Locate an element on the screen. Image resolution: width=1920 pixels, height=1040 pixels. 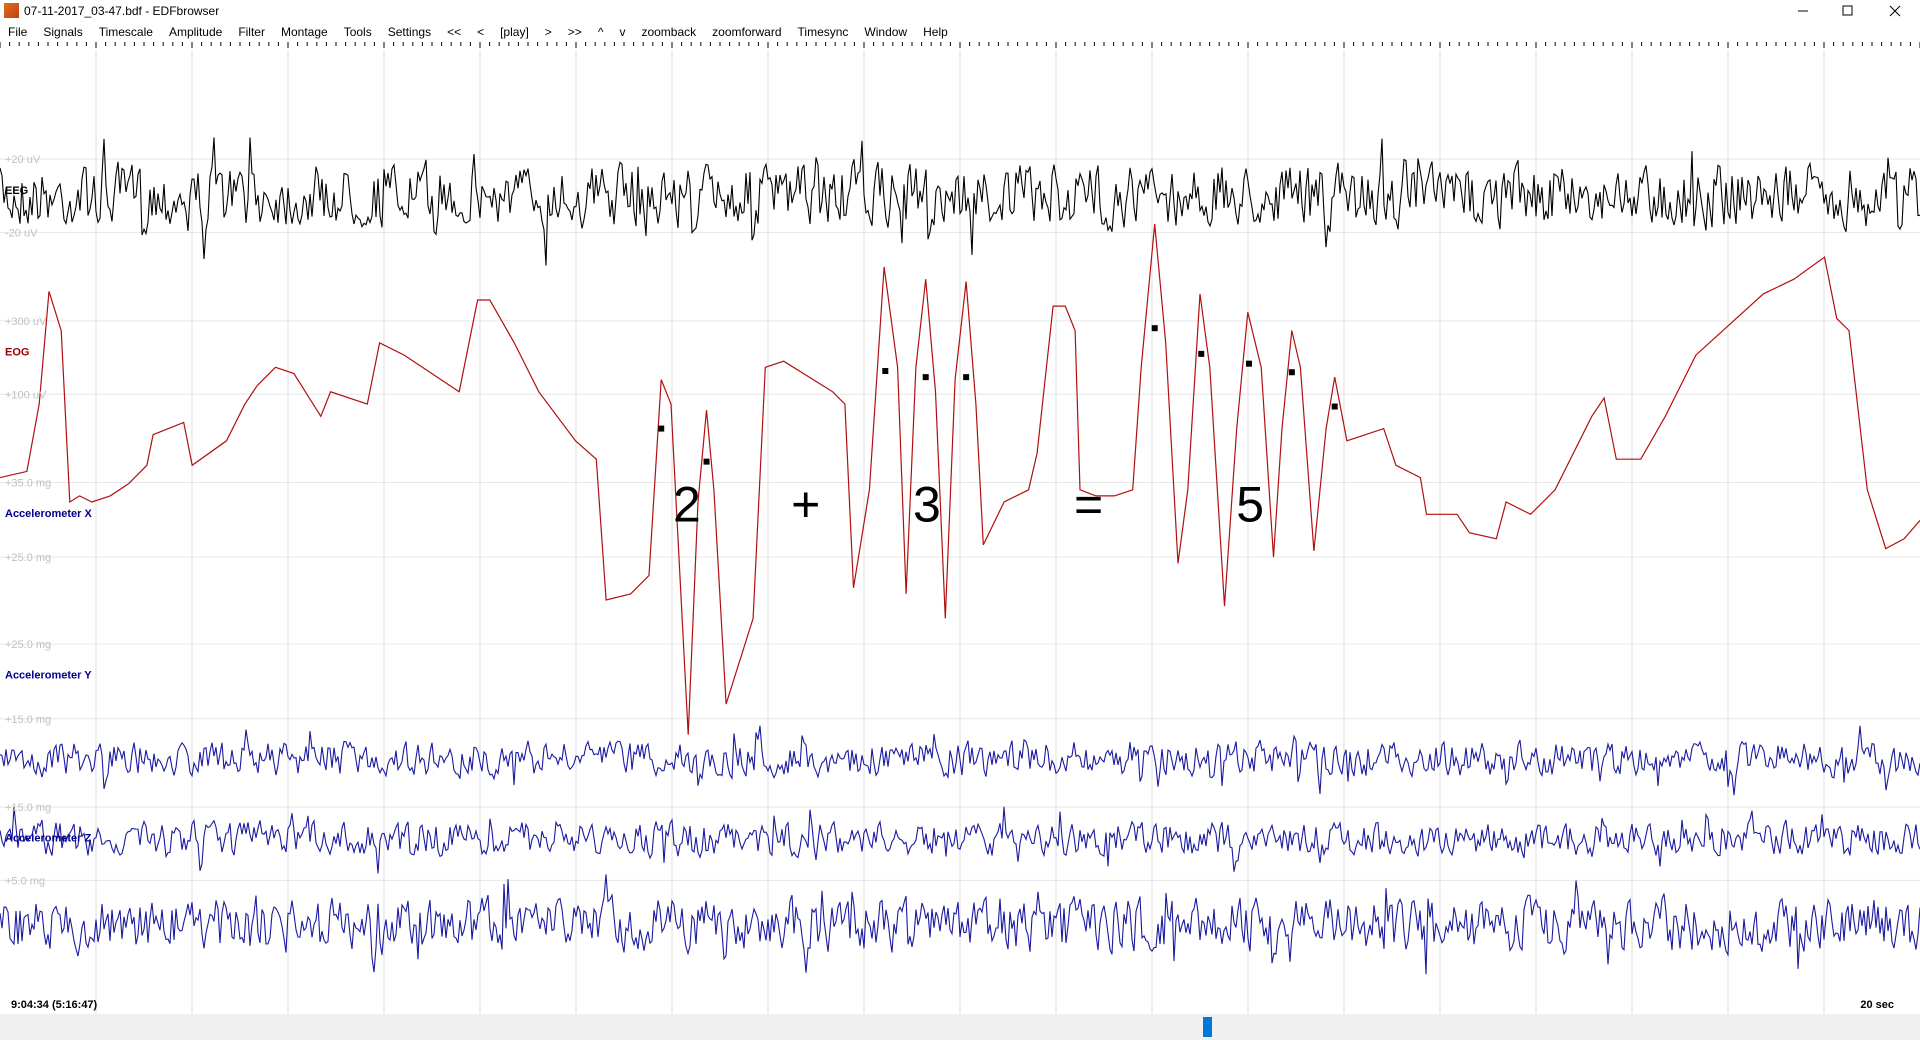
channel-label: EEG is located at coordinates (16, 191).